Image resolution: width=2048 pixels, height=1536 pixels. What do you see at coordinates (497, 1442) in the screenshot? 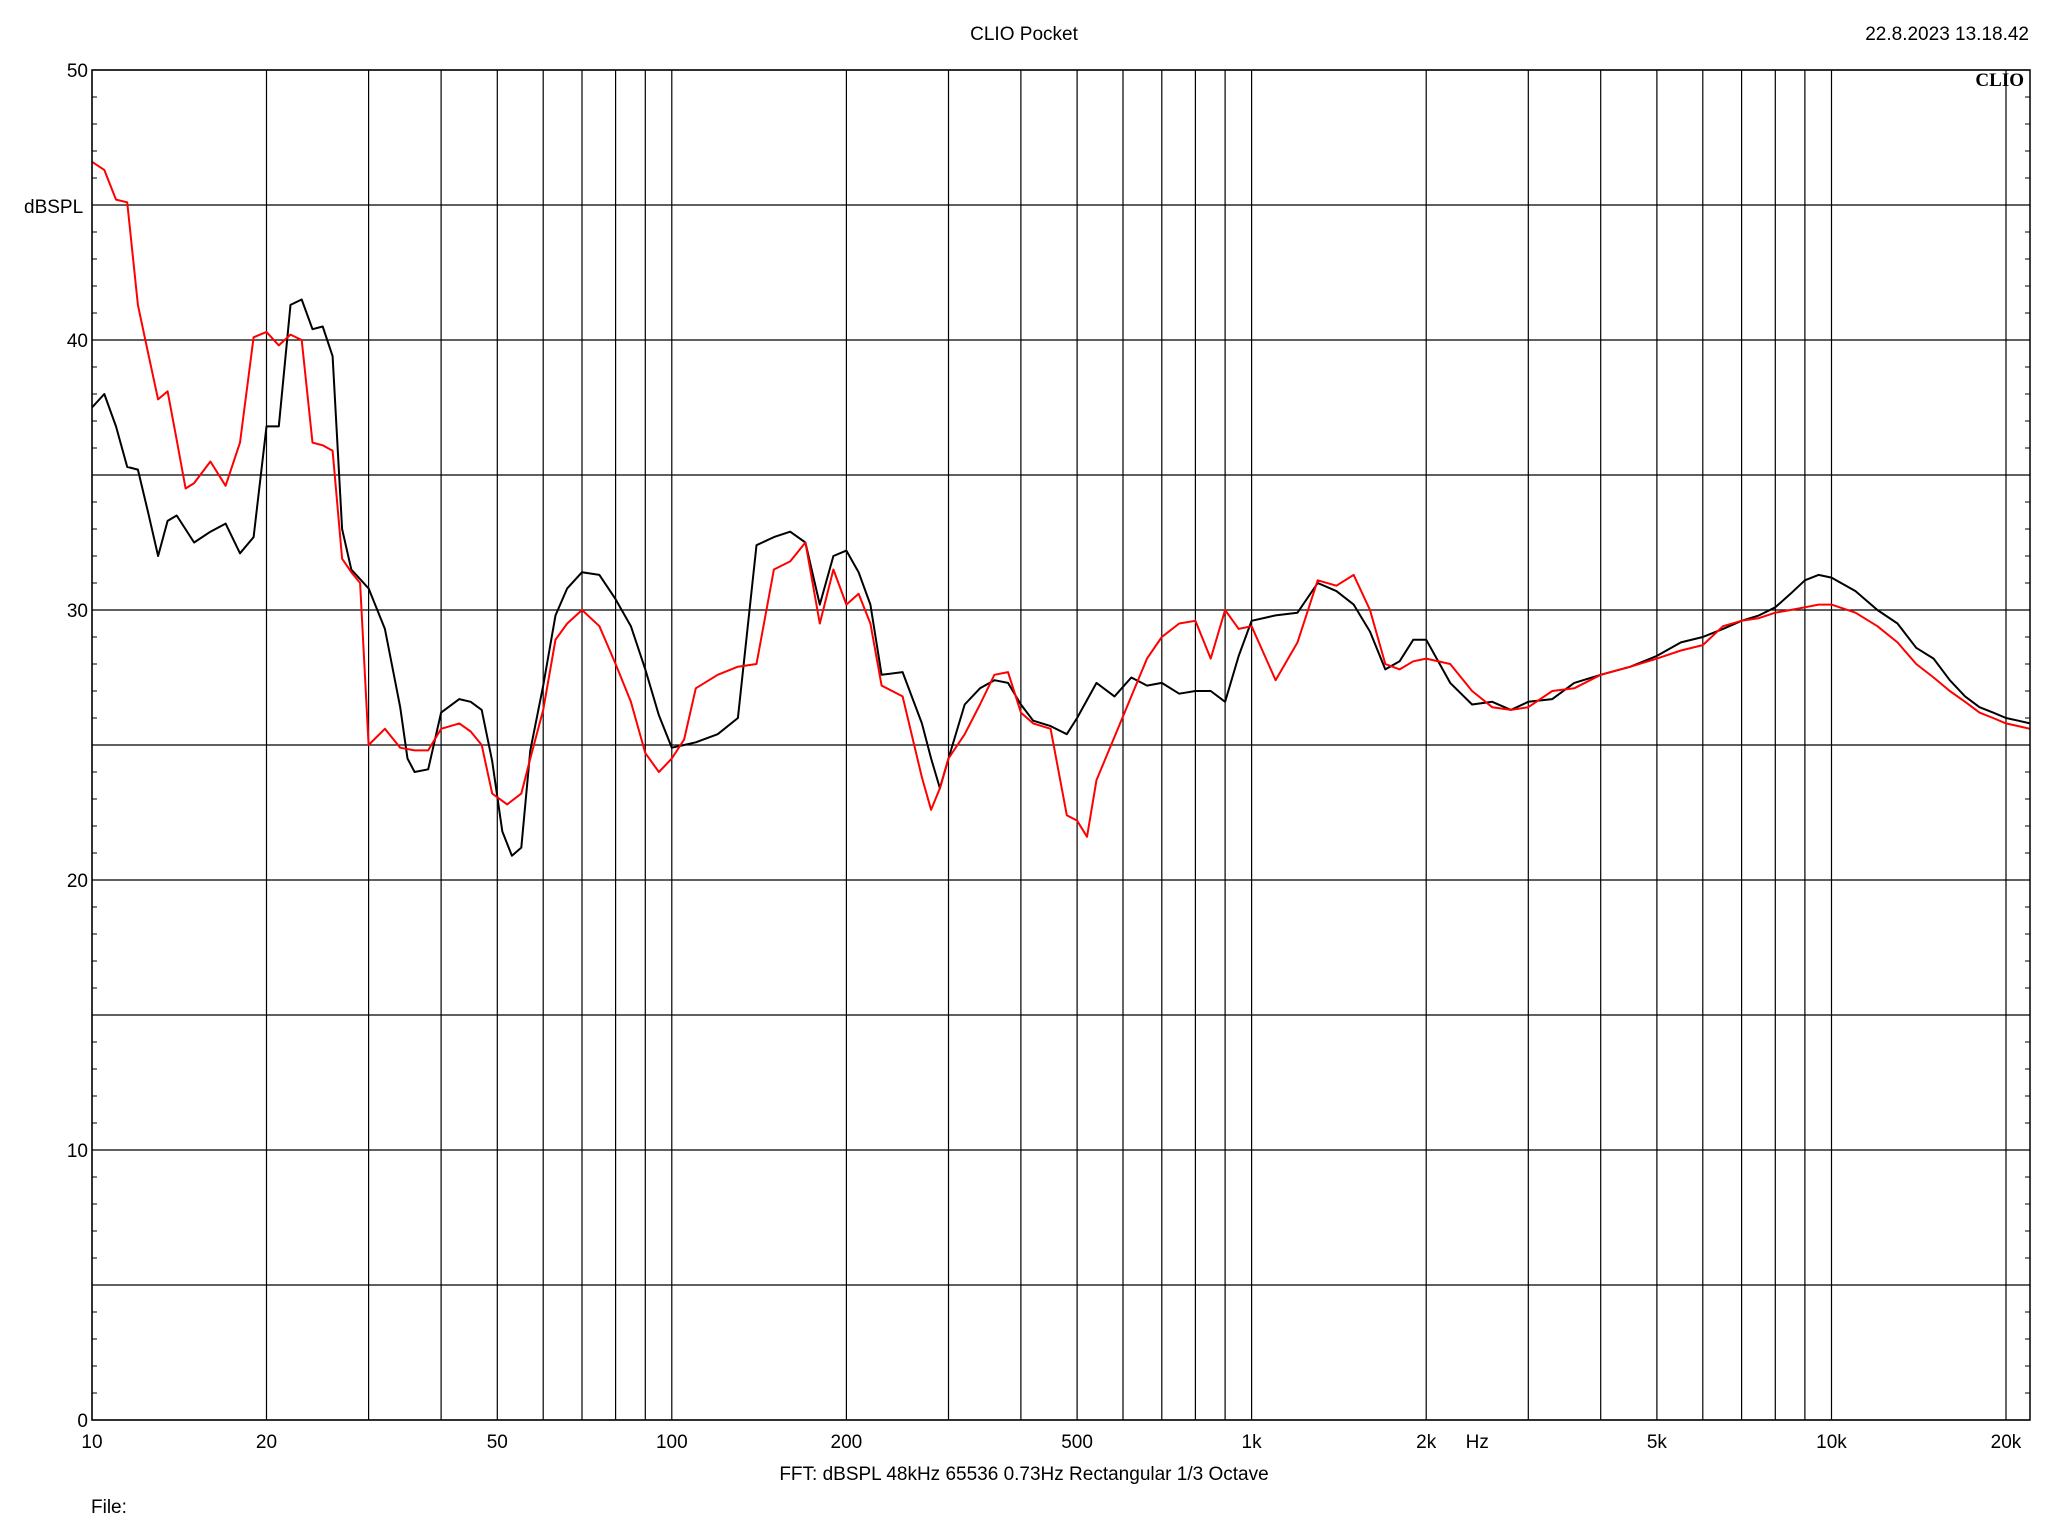
I see `x-tick-label: 50` at bounding box center [497, 1442].